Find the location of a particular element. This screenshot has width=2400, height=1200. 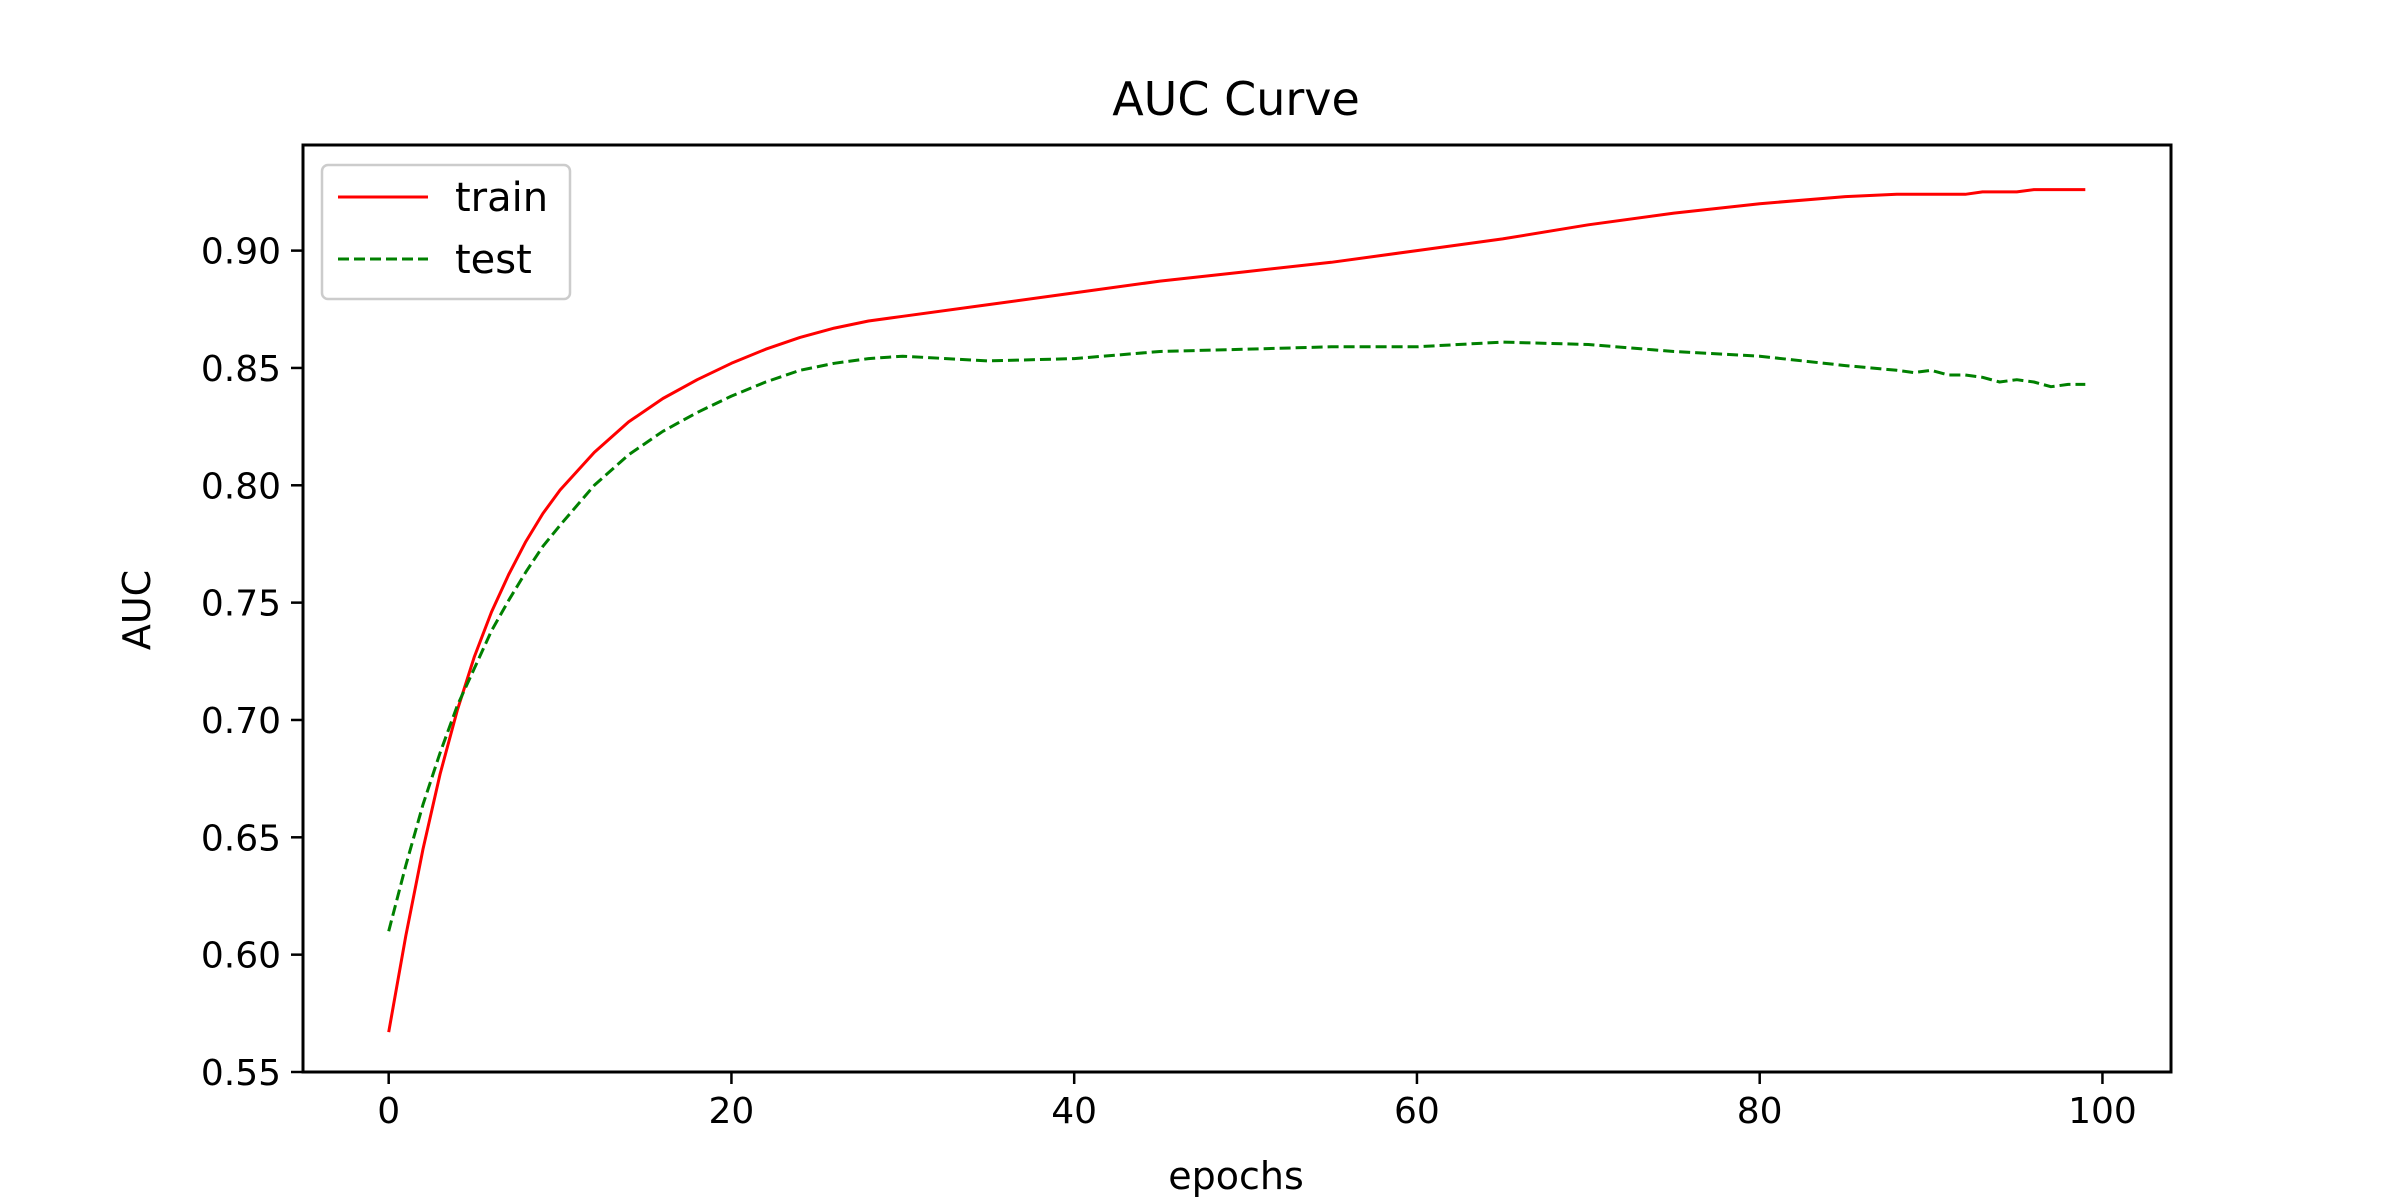

y-tick-label: 0.70 is located at coordinates (241, 721).